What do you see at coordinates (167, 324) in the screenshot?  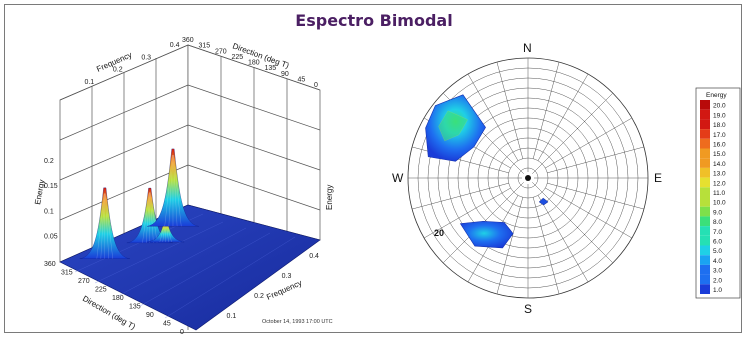 I see `direction-tick-label-bottom: 45` at bounding box center [167, 324].